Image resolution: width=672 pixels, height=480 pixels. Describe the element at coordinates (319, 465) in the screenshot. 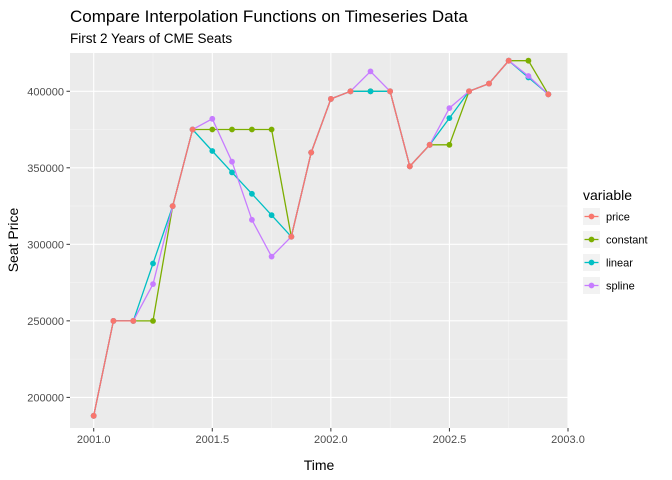

I see `x-axis-title: Time` at that location.